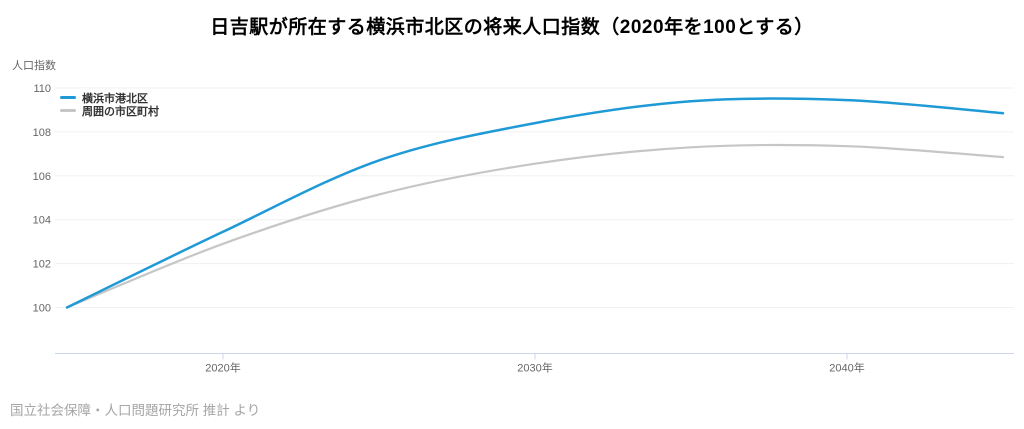 This screenshot has height=429, width=1024. Describe the element at coordinates (534, 368) in the screenshot. I see `x-tick-label: 2030年` at that location.